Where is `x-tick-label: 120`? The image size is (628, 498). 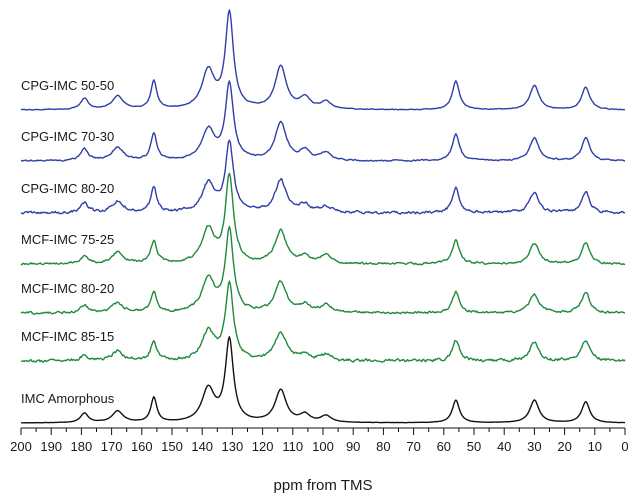
x-tick-label: 120 is located at coordinates (263, 446).